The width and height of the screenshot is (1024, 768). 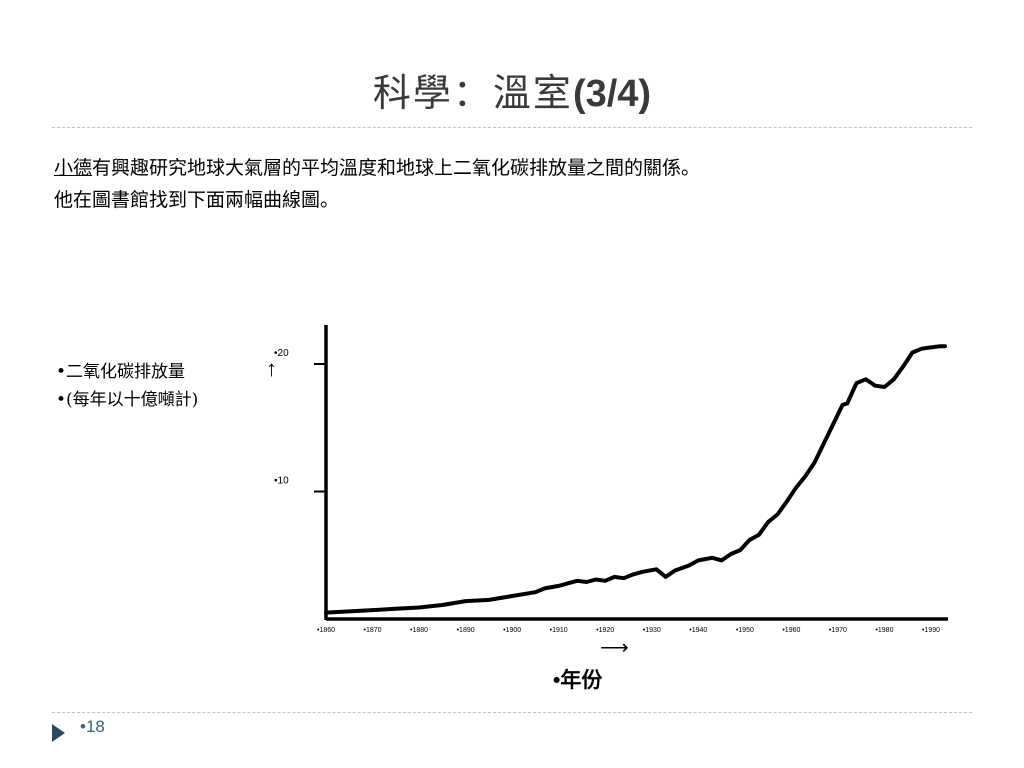 What do you see at coordinates (396, 168) in the screenshot?
I see `intro-line-1-rest: 有興趣研究地球大氣層的平均溫度和地球上二氧化碳排放量之間的關係。` at bounding box center [396, 168].